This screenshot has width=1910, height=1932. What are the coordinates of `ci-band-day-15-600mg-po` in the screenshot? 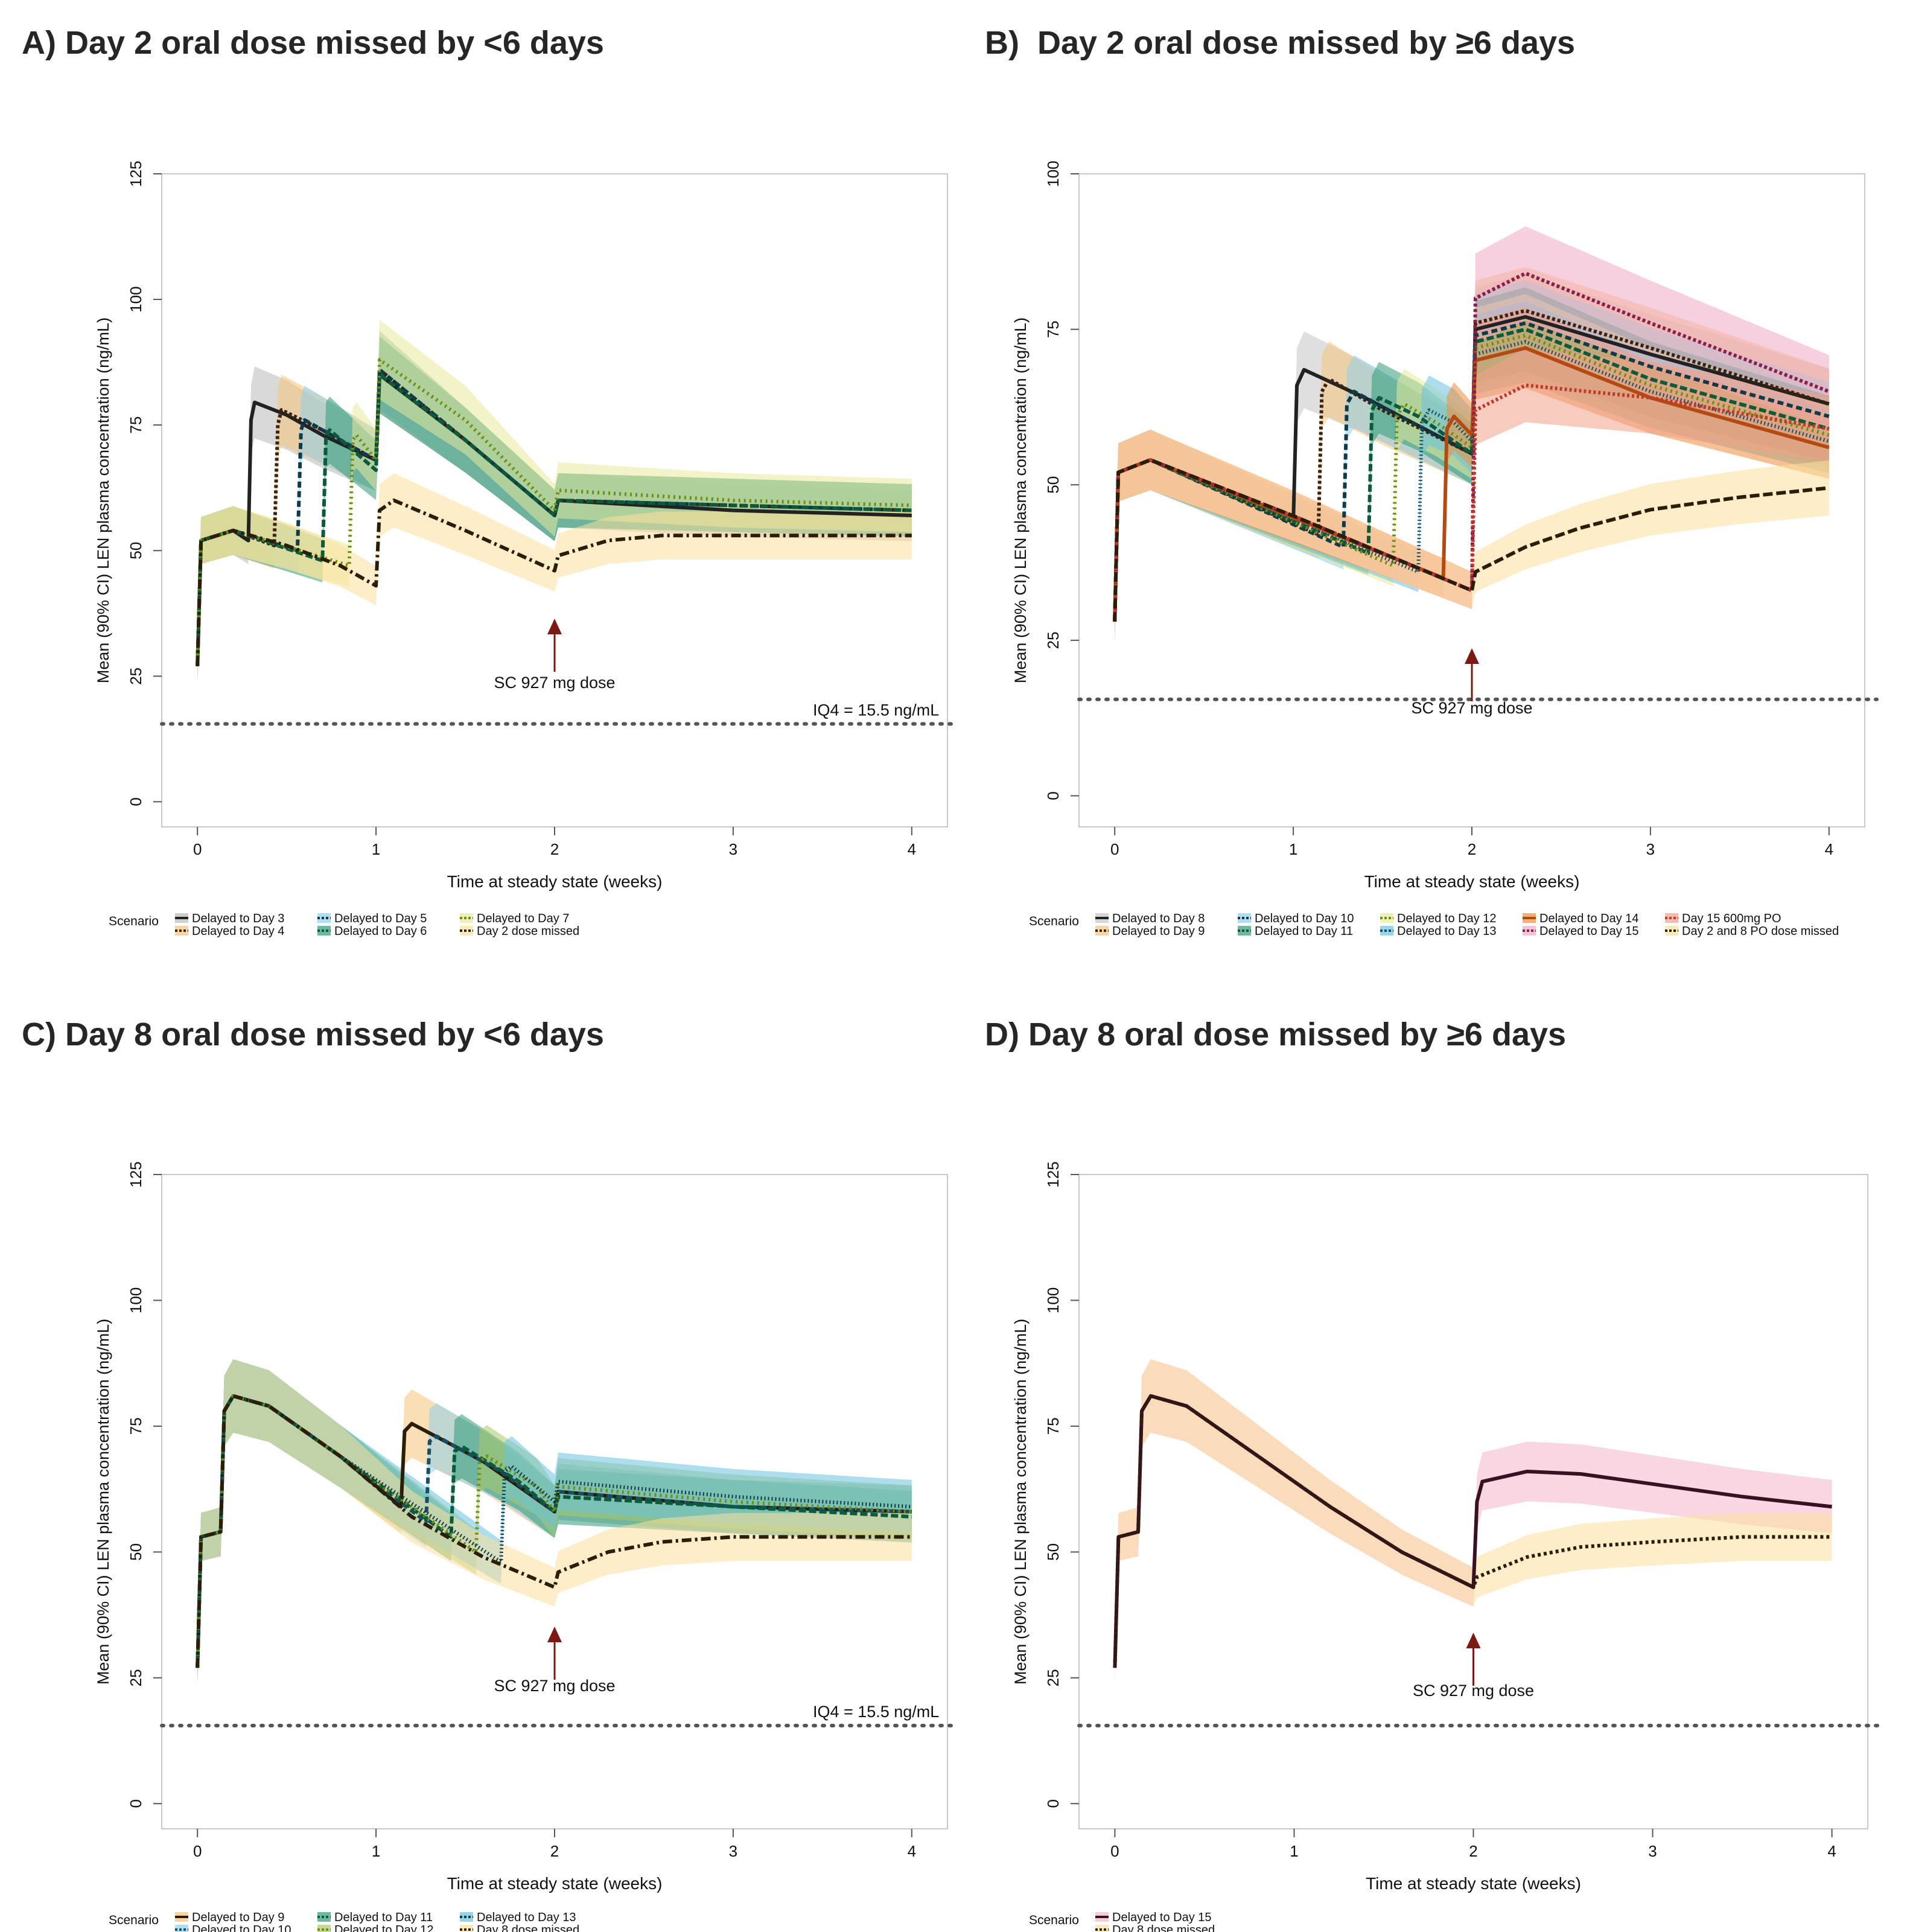 It's located at (1472, 494).